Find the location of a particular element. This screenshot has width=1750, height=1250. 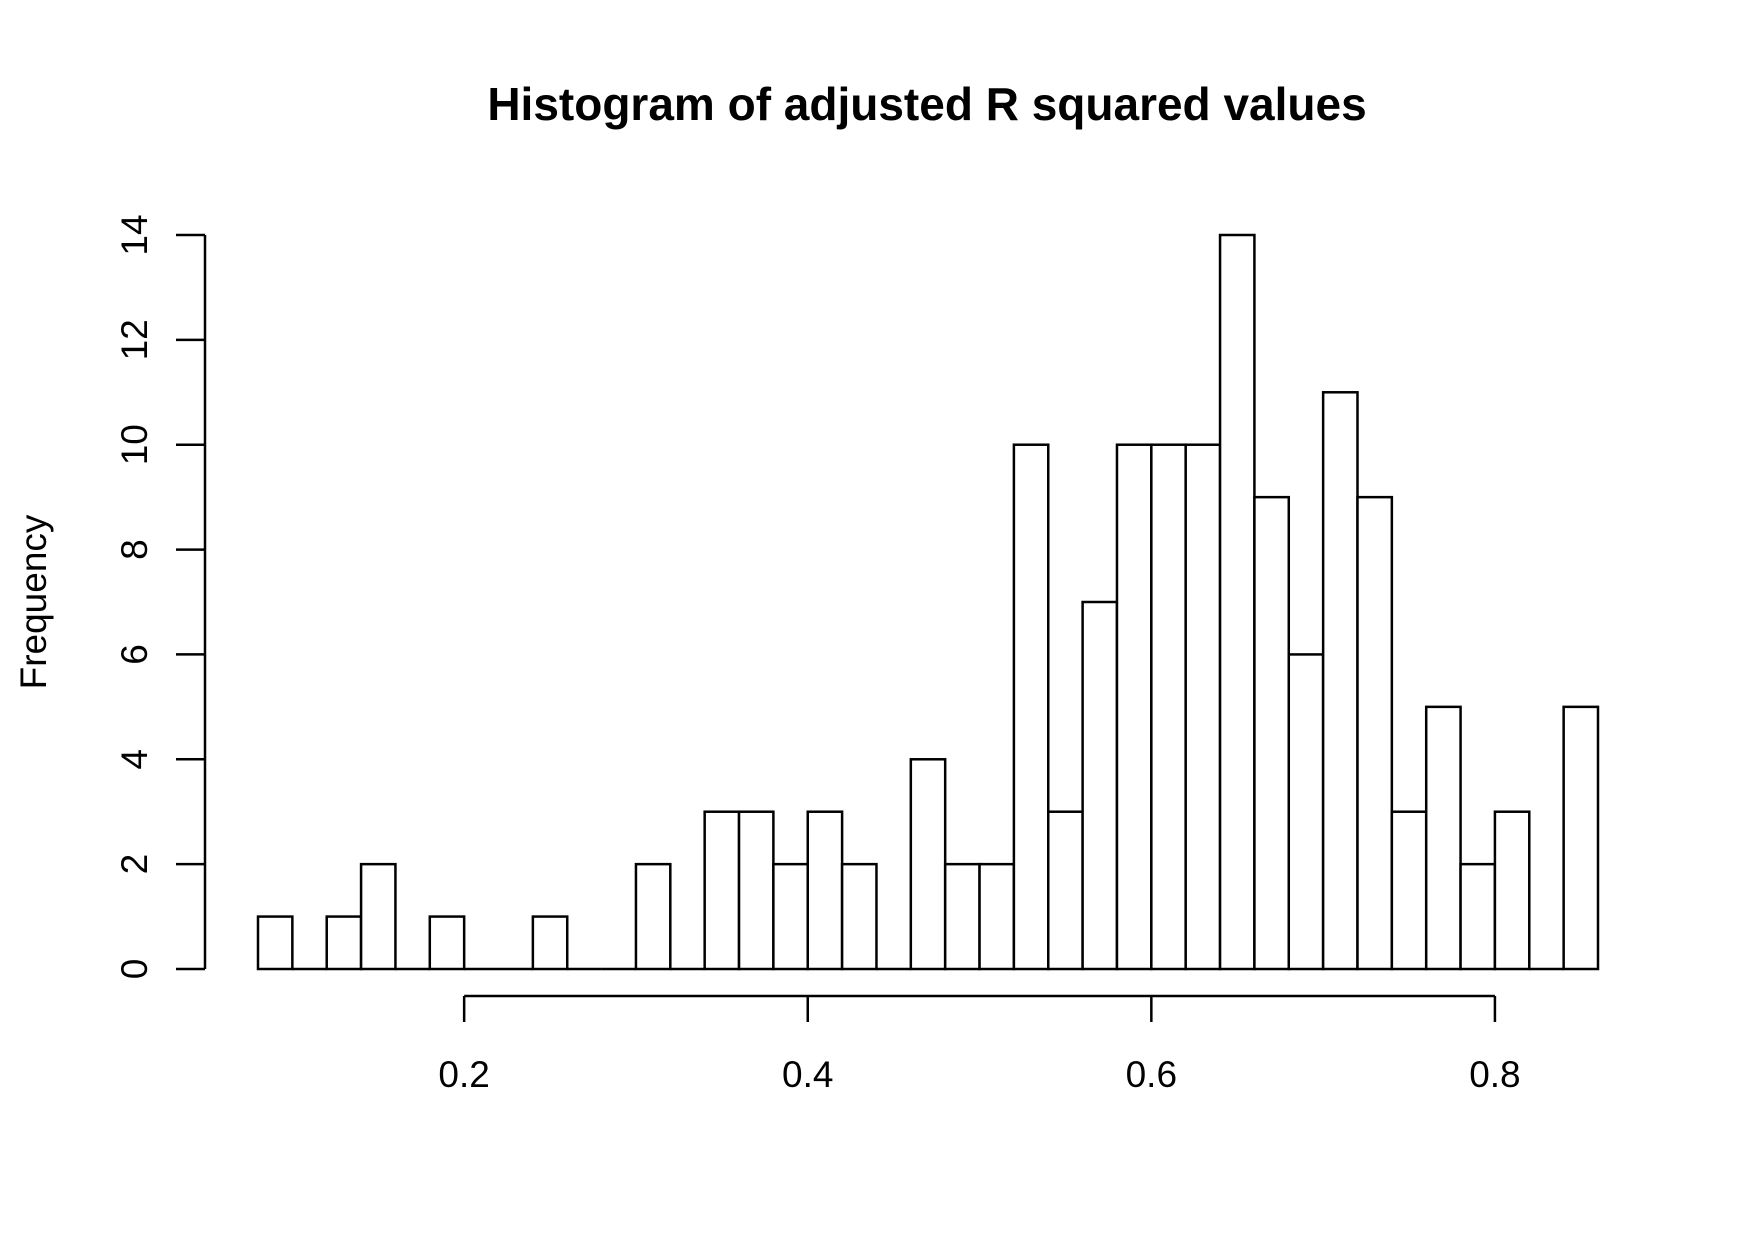

x-tick-label: 0.4 is located at coordinates (807, 1074).